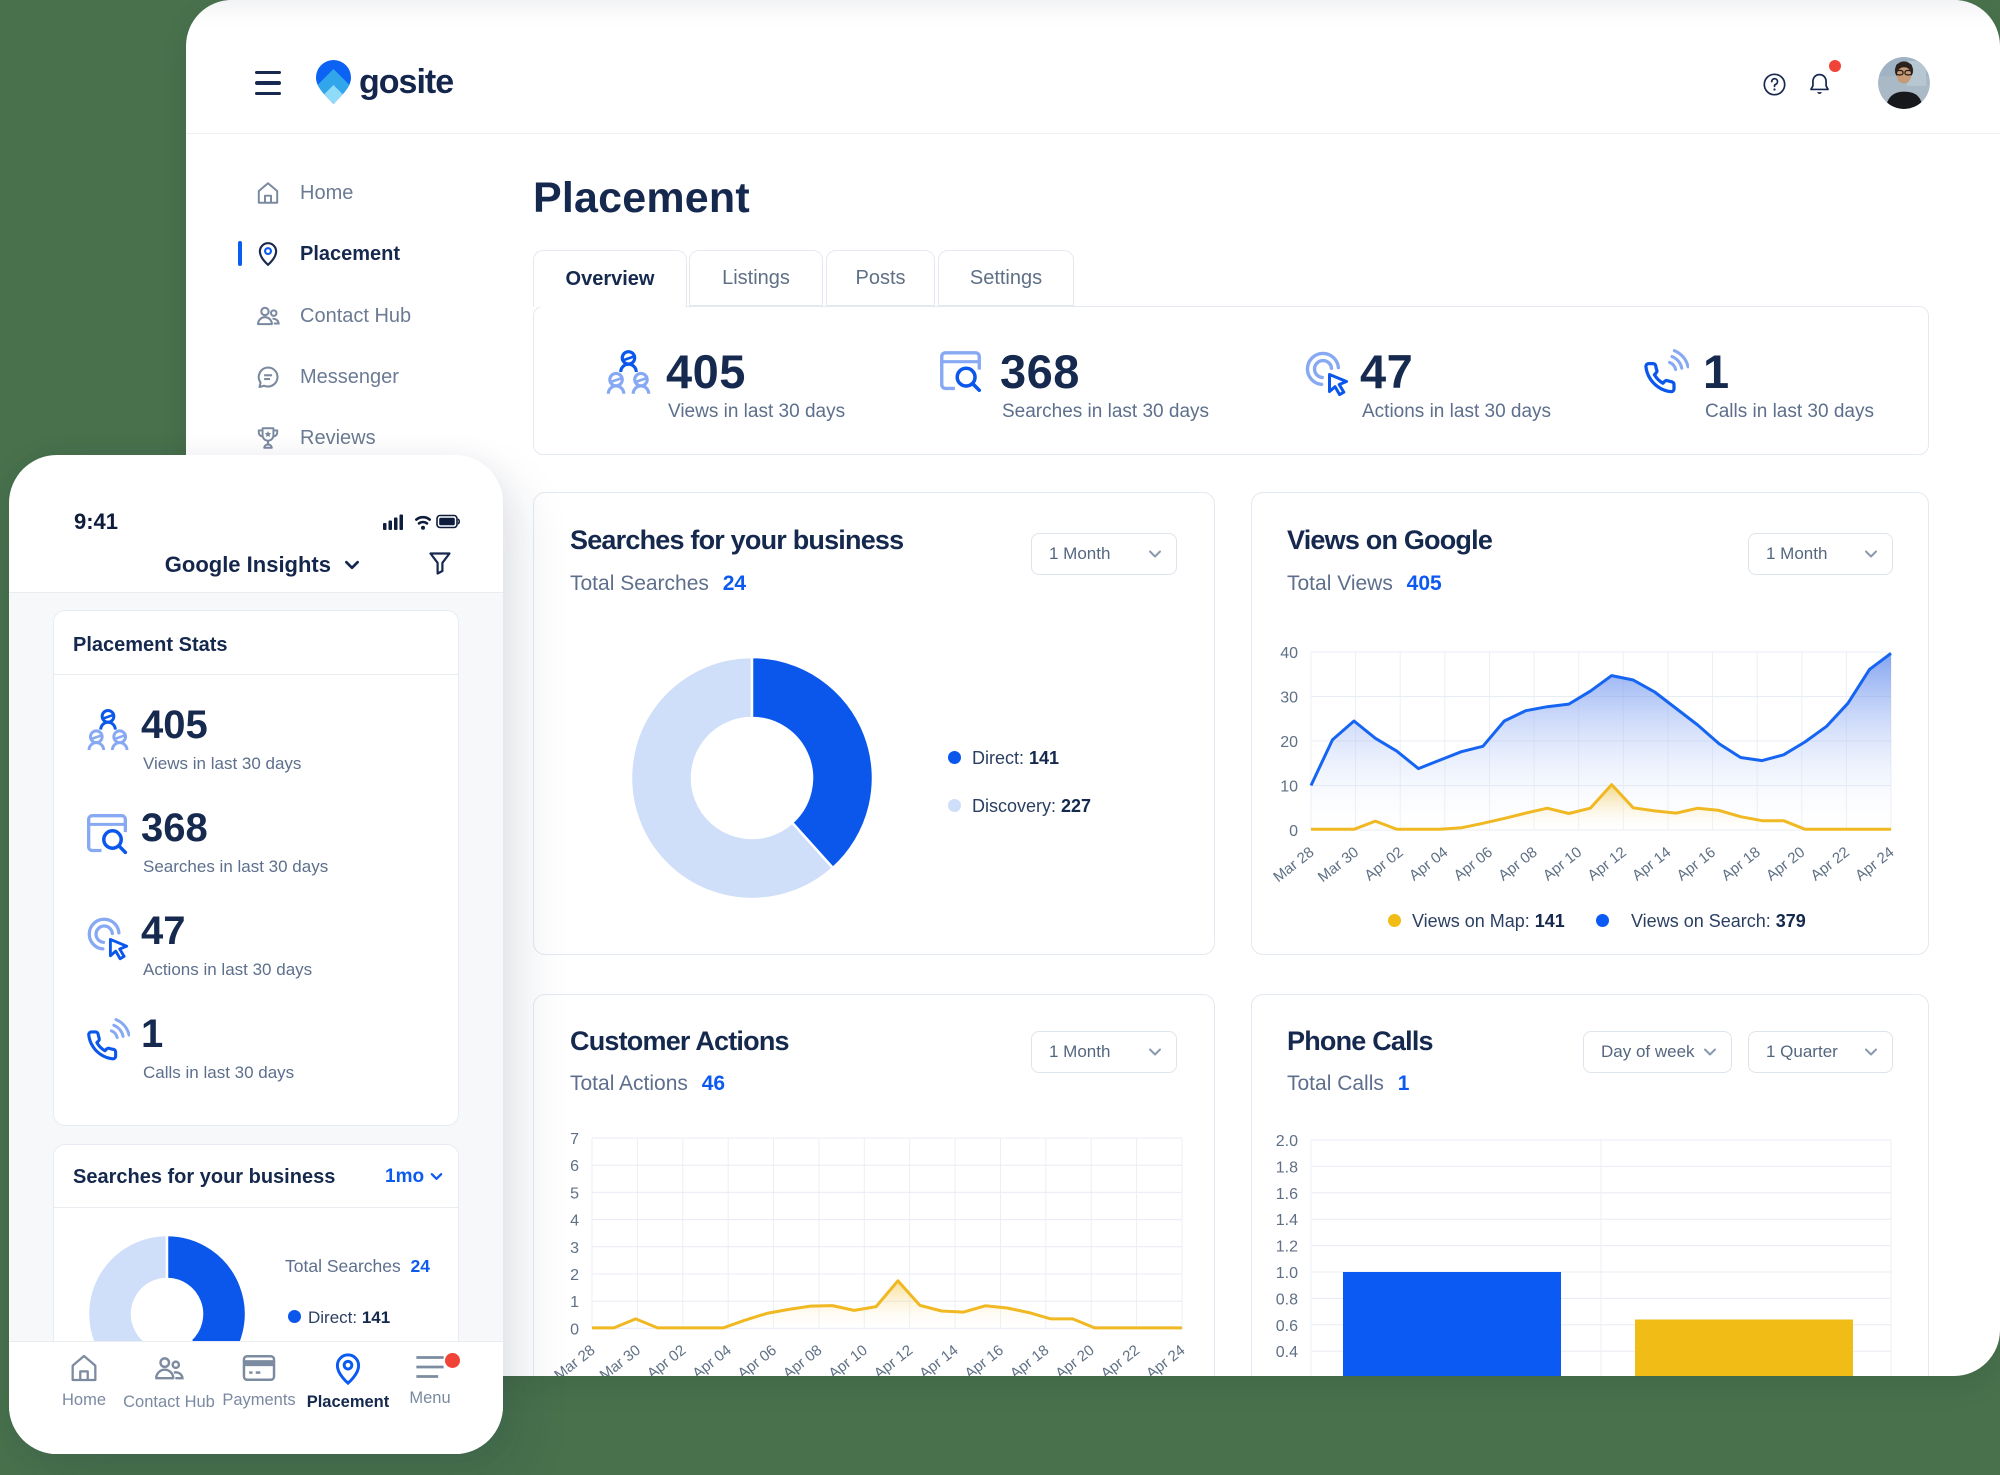 The width and height of the screenshot is (2000, 1475). I want to click on svg-text: 10, so click(1289, 787).